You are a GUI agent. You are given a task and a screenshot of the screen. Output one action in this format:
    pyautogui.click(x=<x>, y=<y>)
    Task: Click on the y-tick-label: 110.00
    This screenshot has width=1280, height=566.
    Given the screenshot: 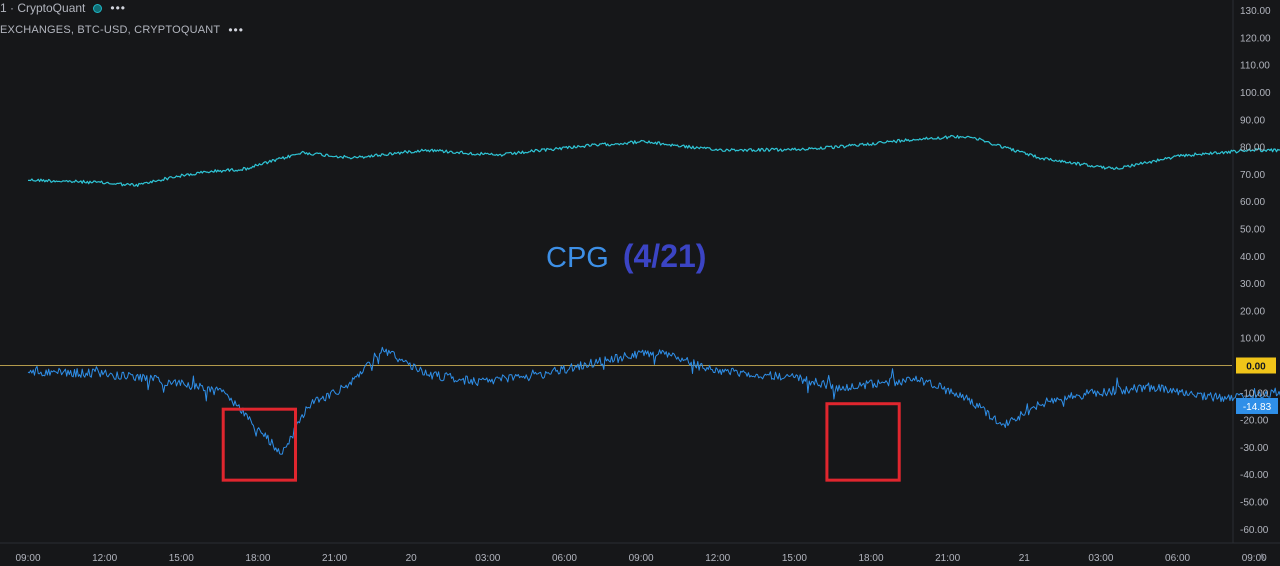 What is the action you would take?
    pyautogui.click(x=1255, y=66)
    